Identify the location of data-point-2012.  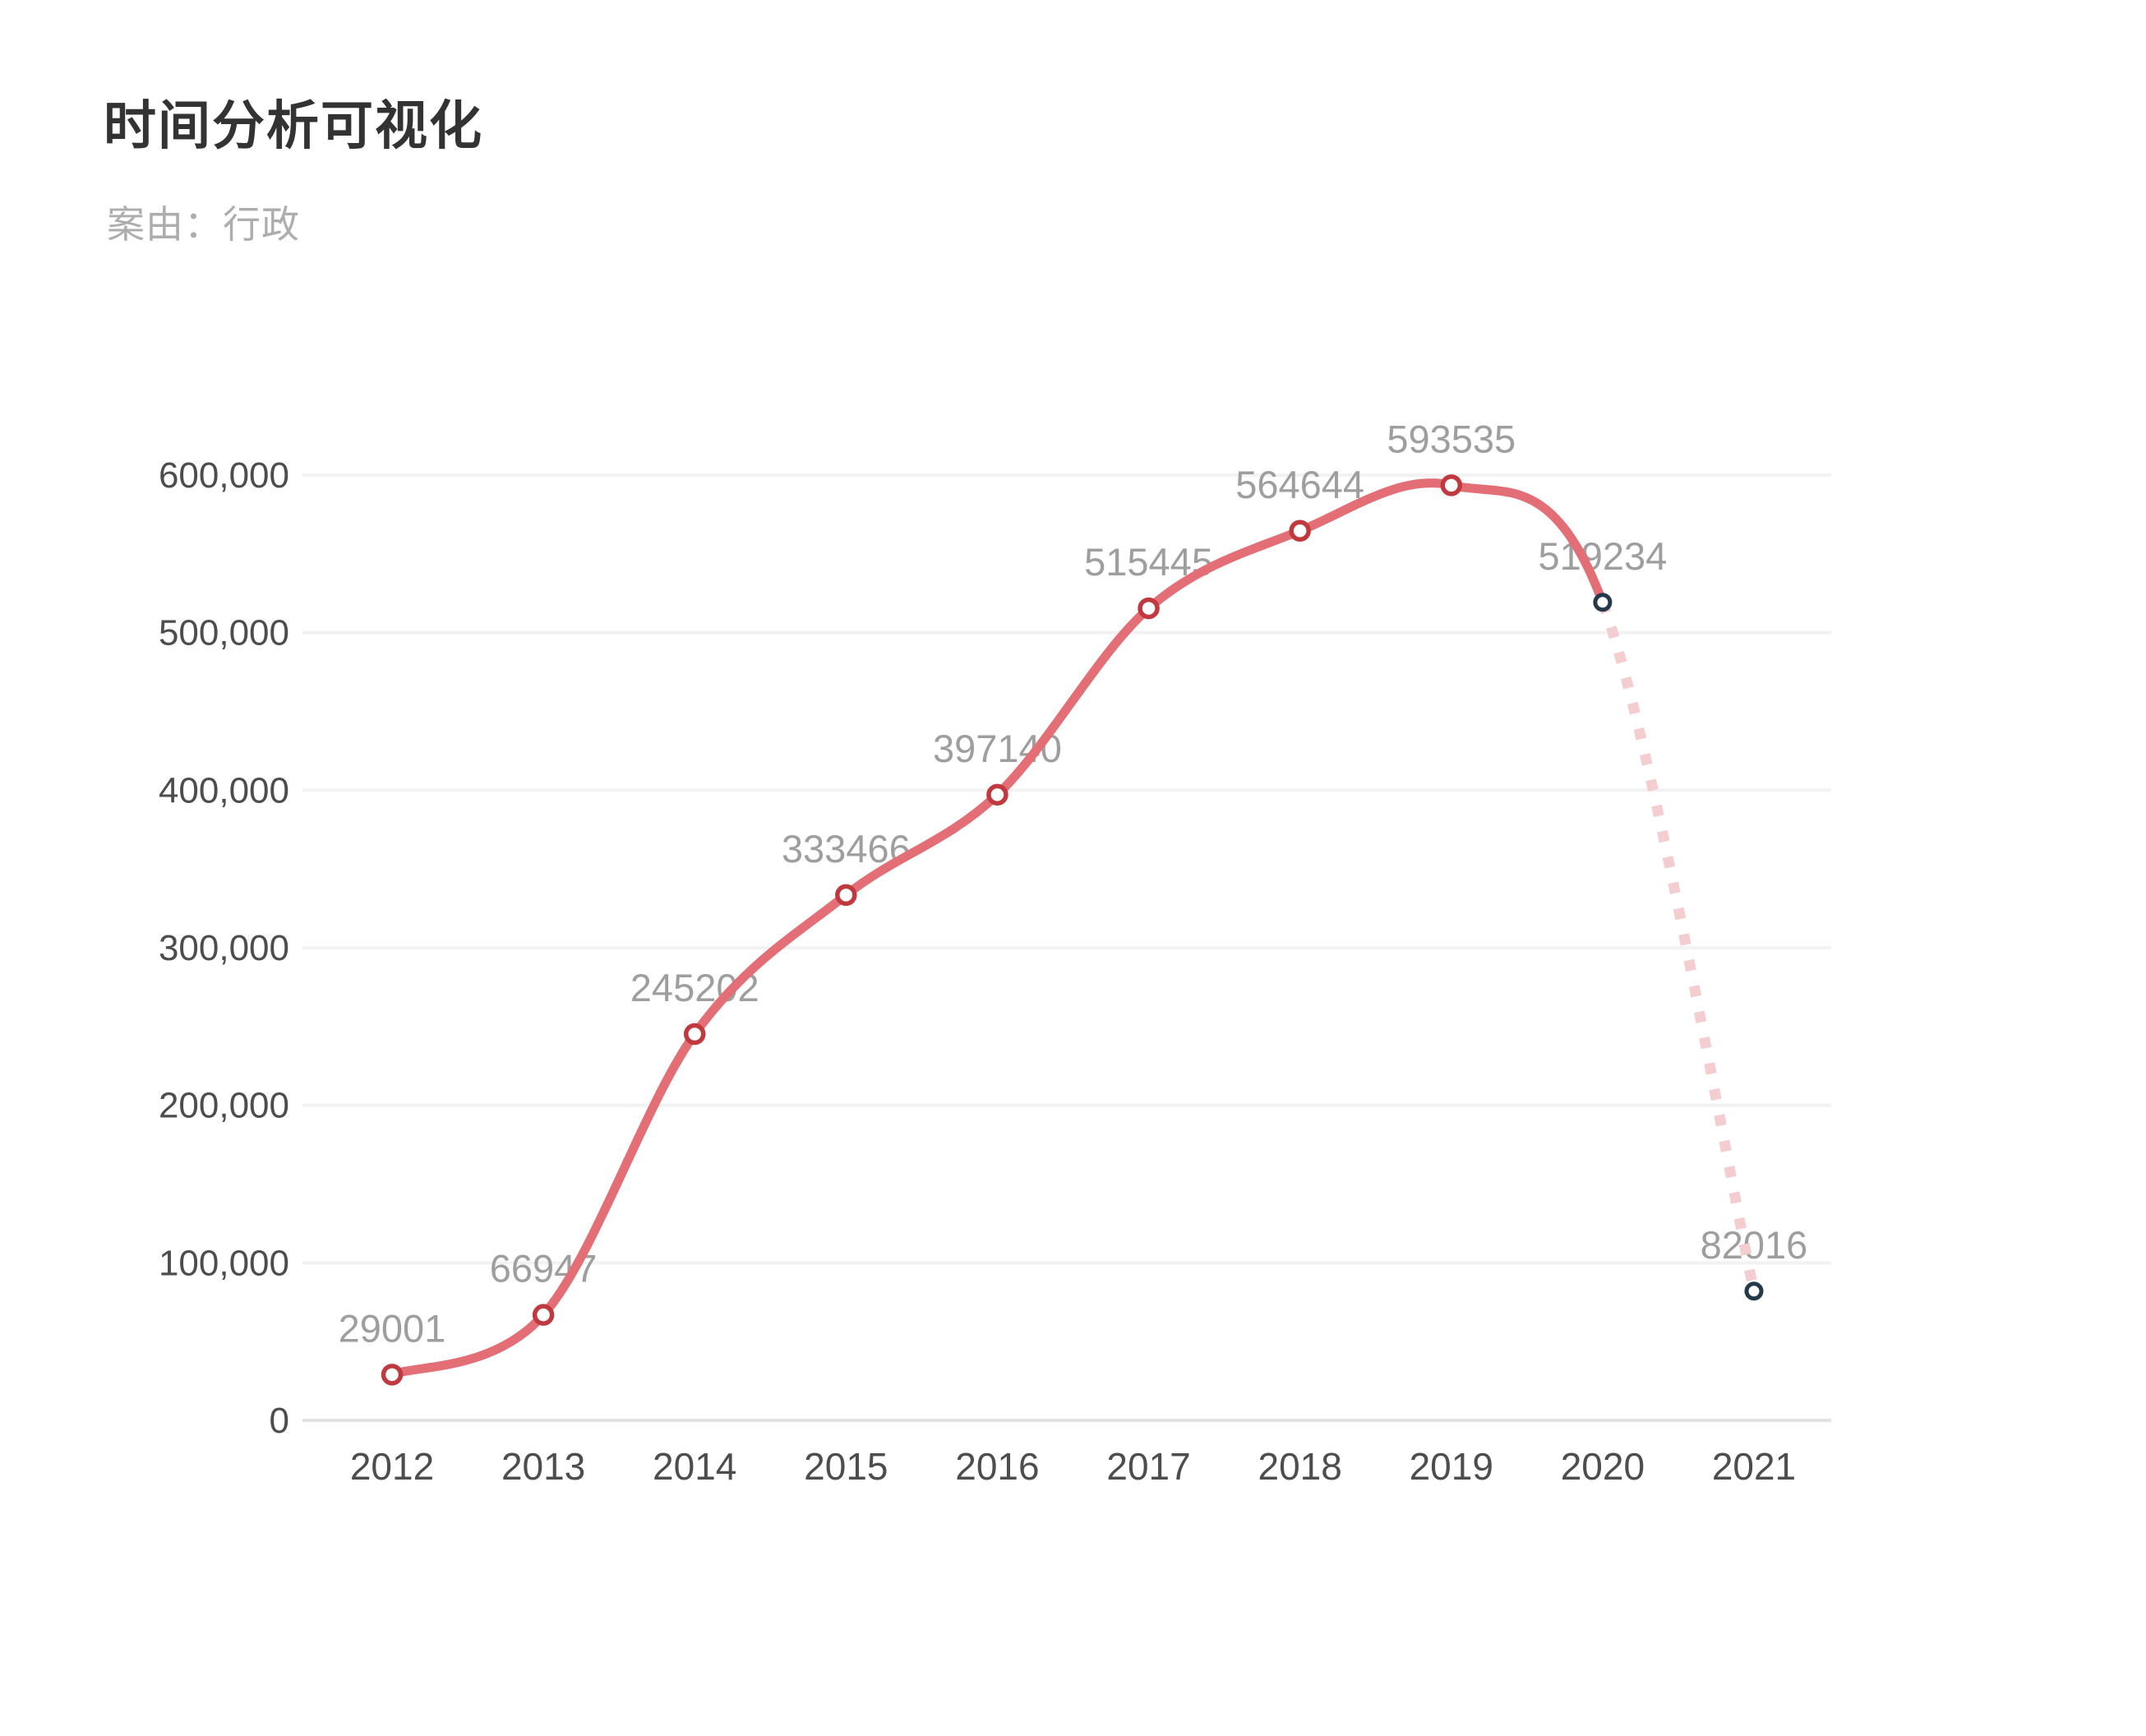
(392, 1375).